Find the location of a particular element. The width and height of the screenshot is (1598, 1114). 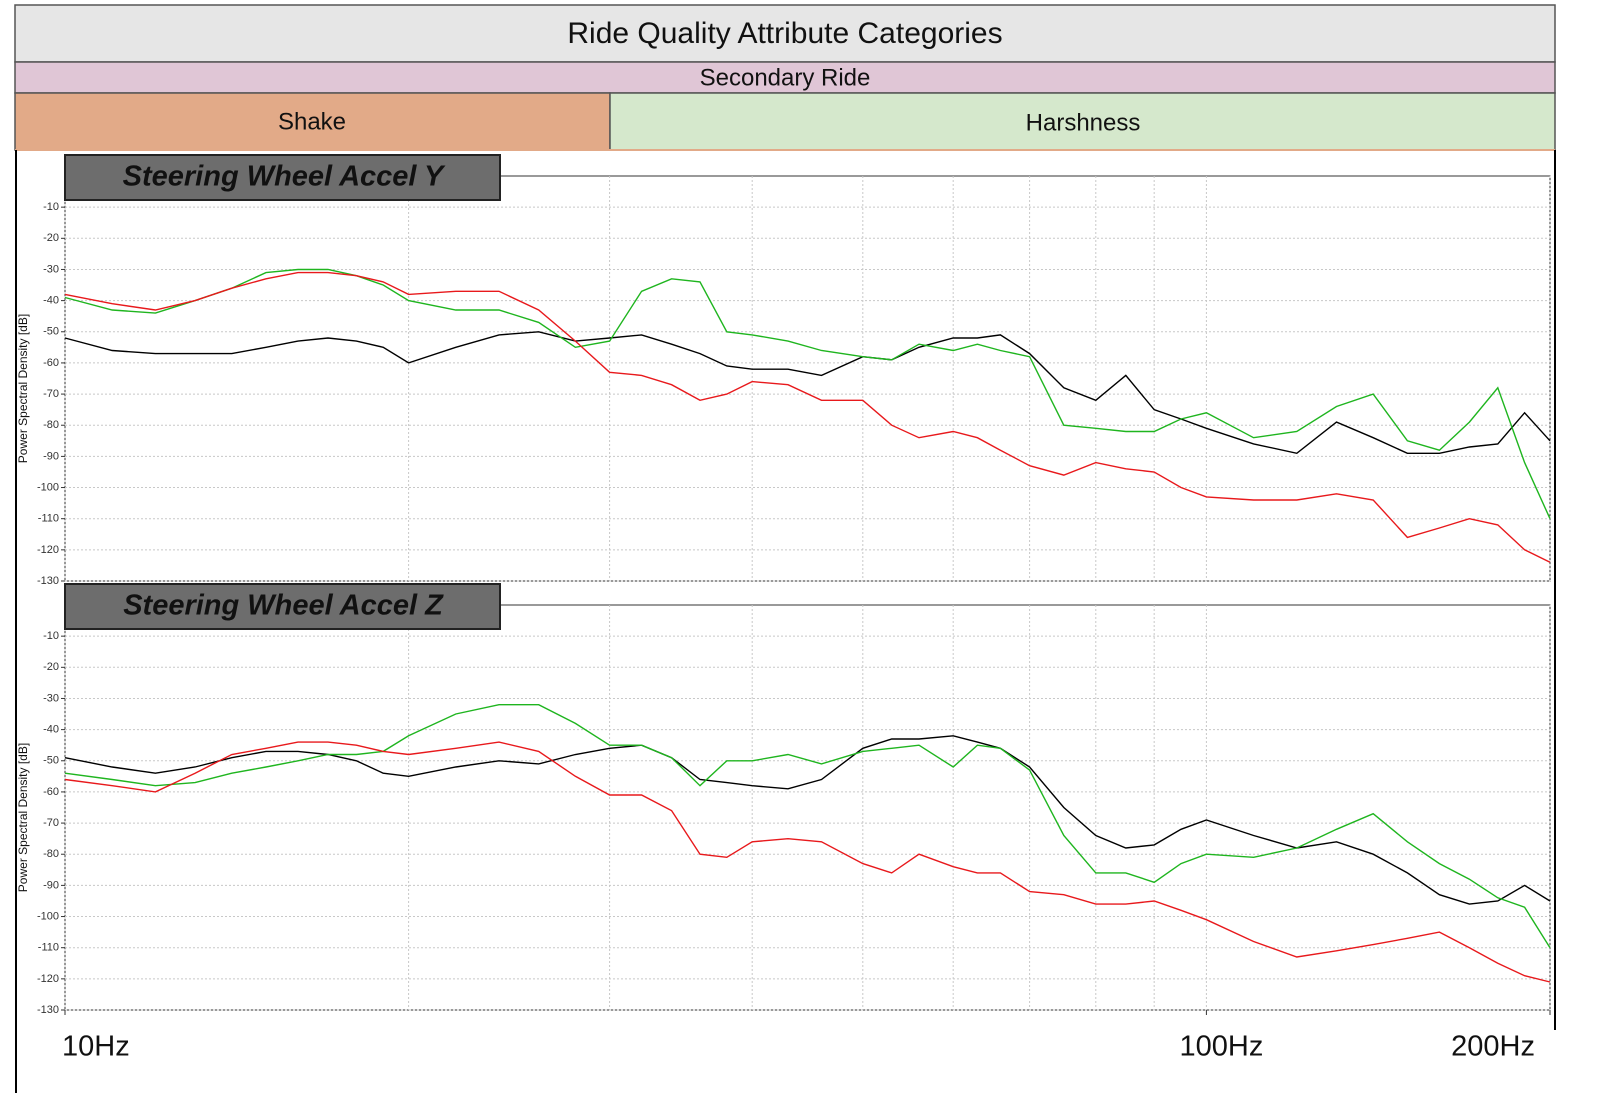

secondary-band is located at coordinates (785, 77).